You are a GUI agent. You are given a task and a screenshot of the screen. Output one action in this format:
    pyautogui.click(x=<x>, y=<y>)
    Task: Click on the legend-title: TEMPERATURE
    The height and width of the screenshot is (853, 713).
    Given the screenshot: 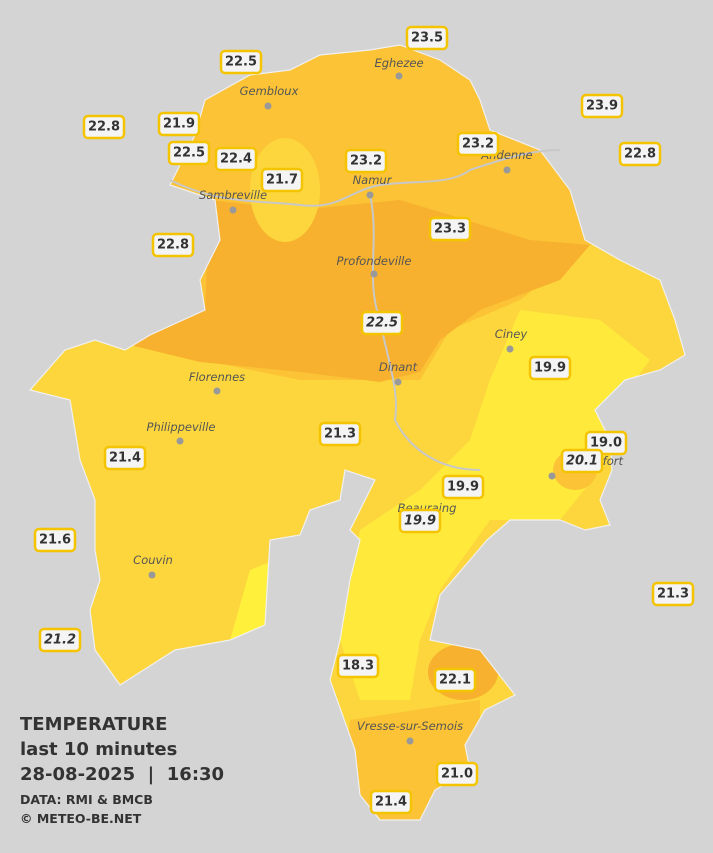 What is the action you would take?
    pyautogui.click(x=93, y=724)
    